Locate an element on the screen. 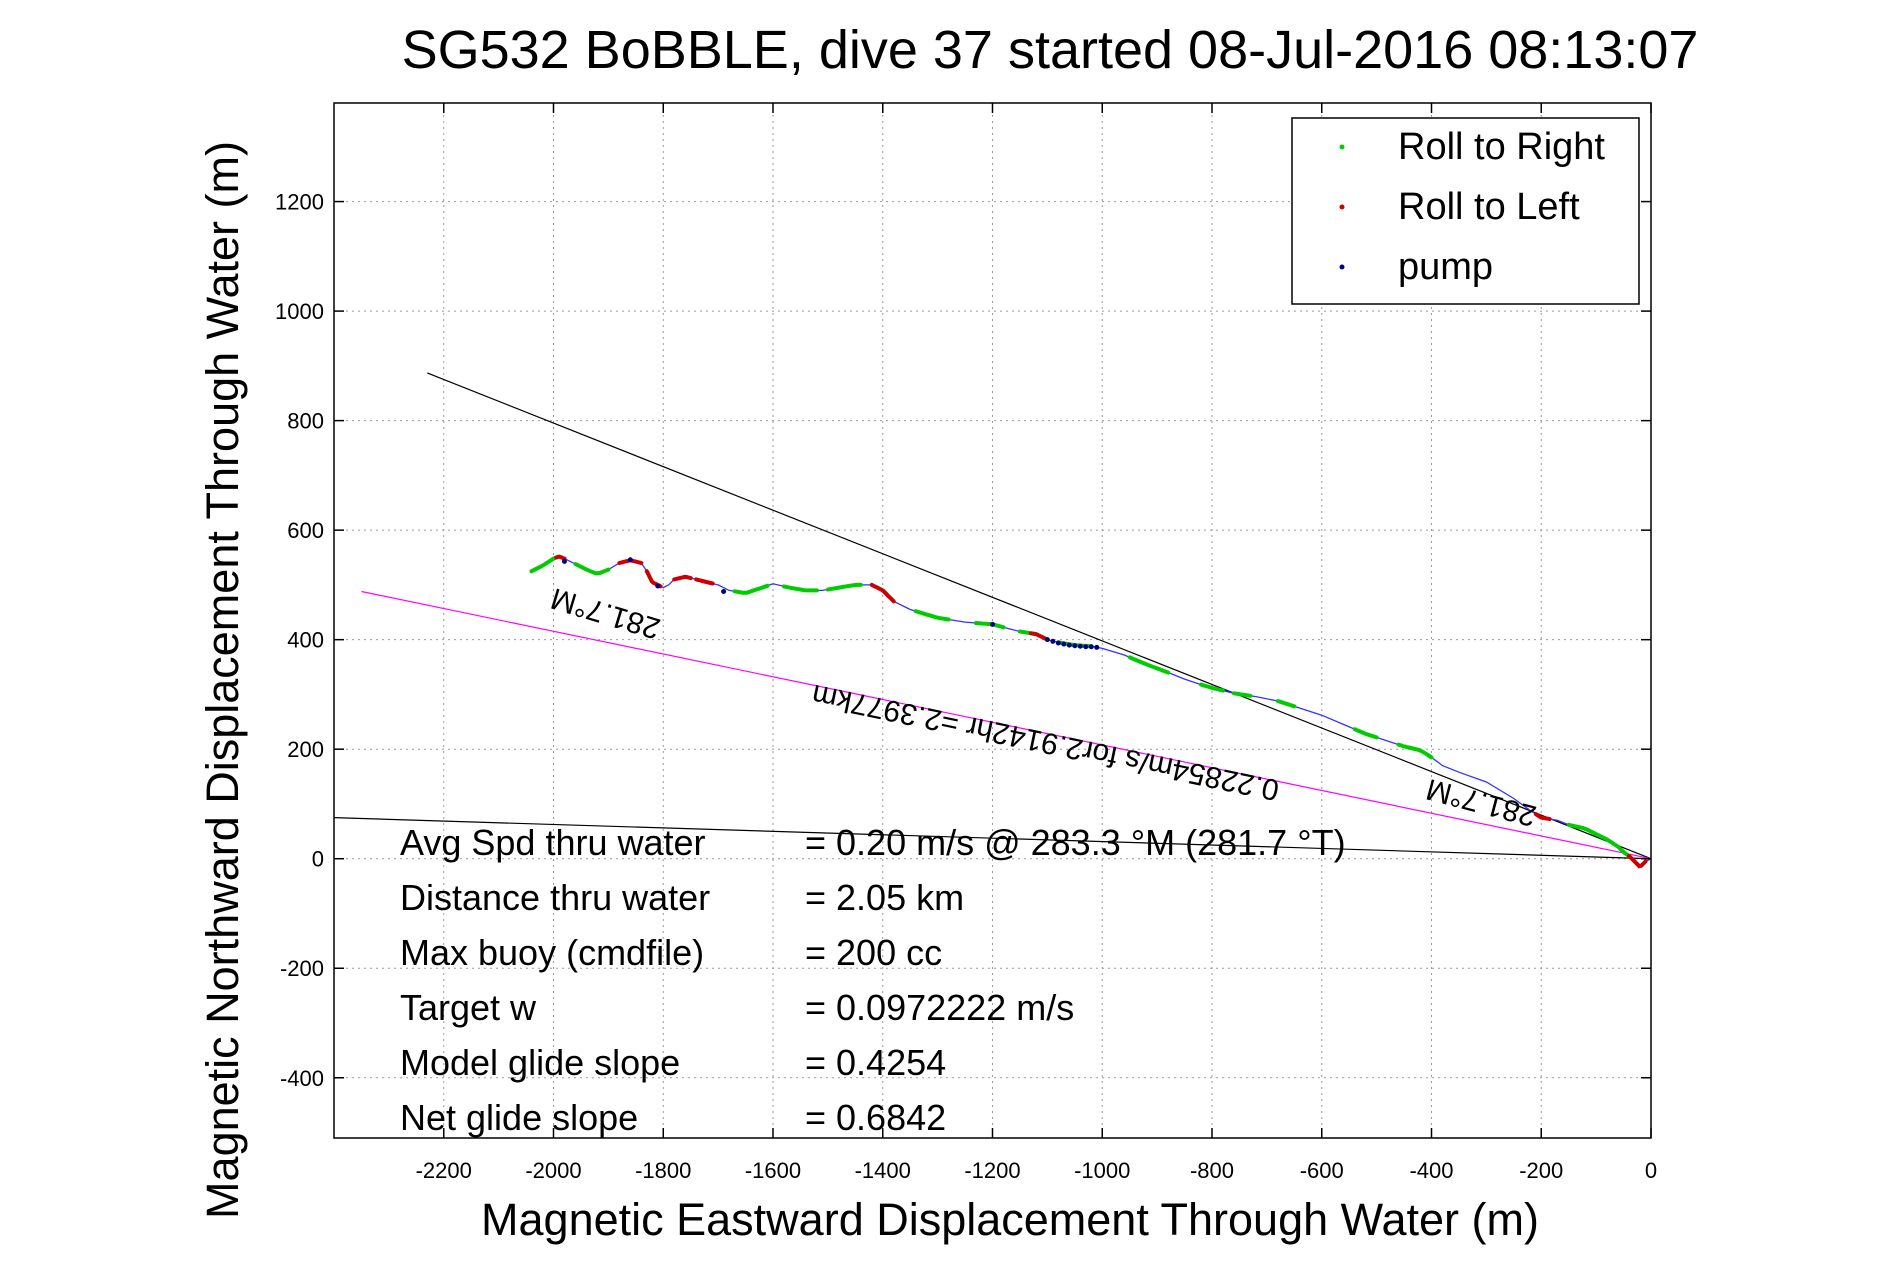 The image size is (1891, 1262). stat-label: Max buoy (cmdfile) is located at coordinates (552, 952).